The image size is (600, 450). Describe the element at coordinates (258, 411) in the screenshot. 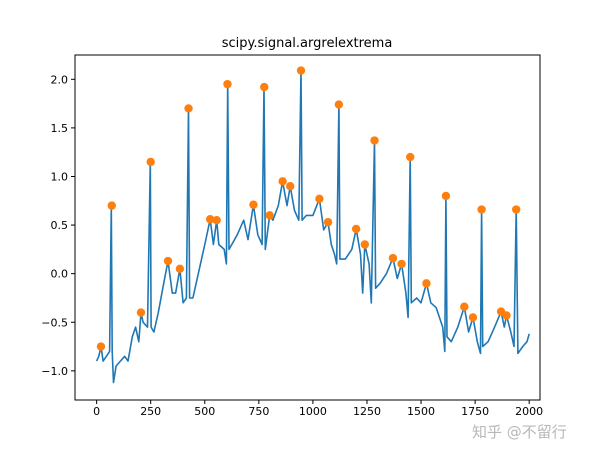

I see `x-tick-label: 750` at that location.